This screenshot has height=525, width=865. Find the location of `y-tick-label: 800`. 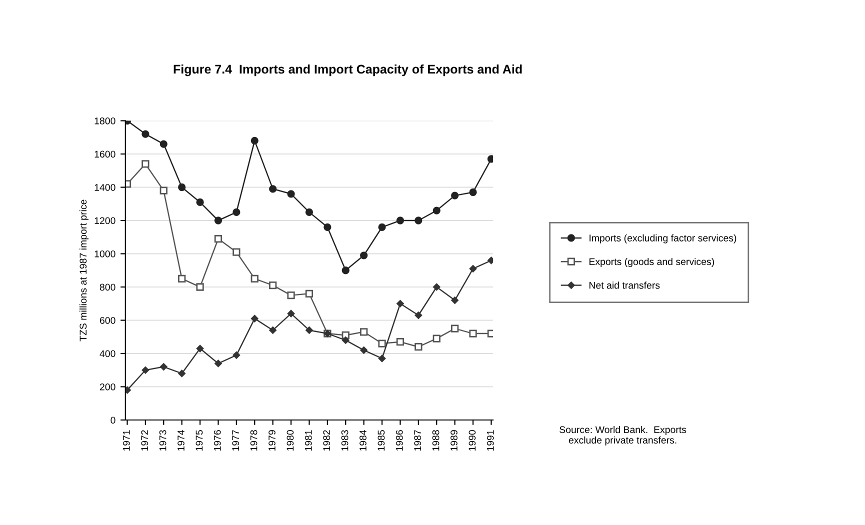

y-tick-label: 800 is located at coordinates (108, 287).